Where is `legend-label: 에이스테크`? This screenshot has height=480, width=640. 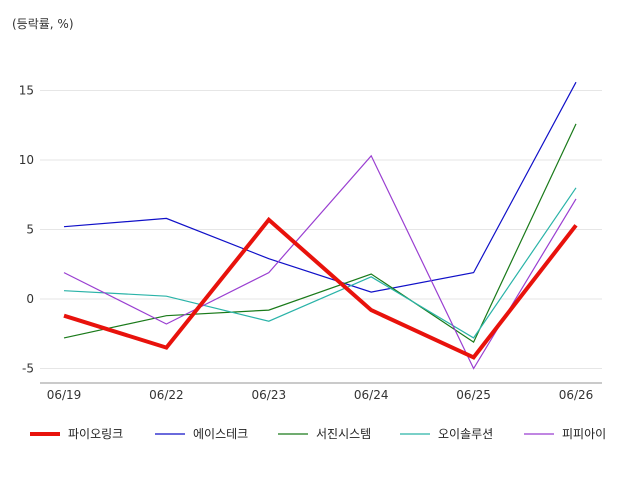
legend-label: 에이스테크 is located at coordinates (220, 434).